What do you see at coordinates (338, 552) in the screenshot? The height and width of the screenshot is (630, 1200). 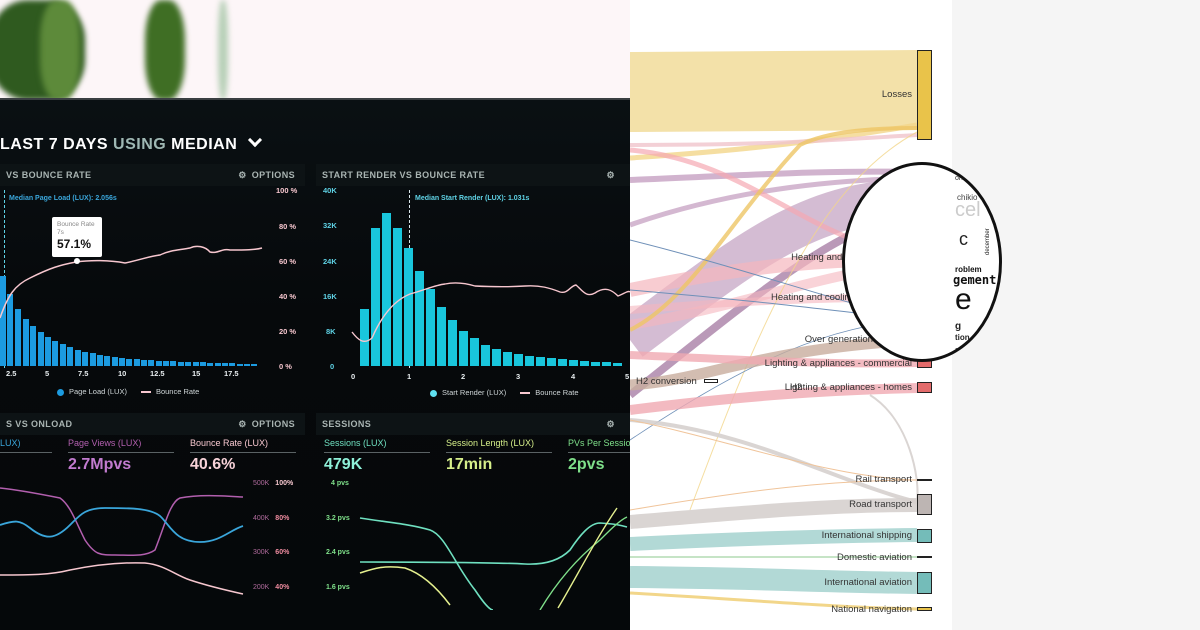 I see `y-tick: 2.4 pvs` at bounding box center [338, 552].